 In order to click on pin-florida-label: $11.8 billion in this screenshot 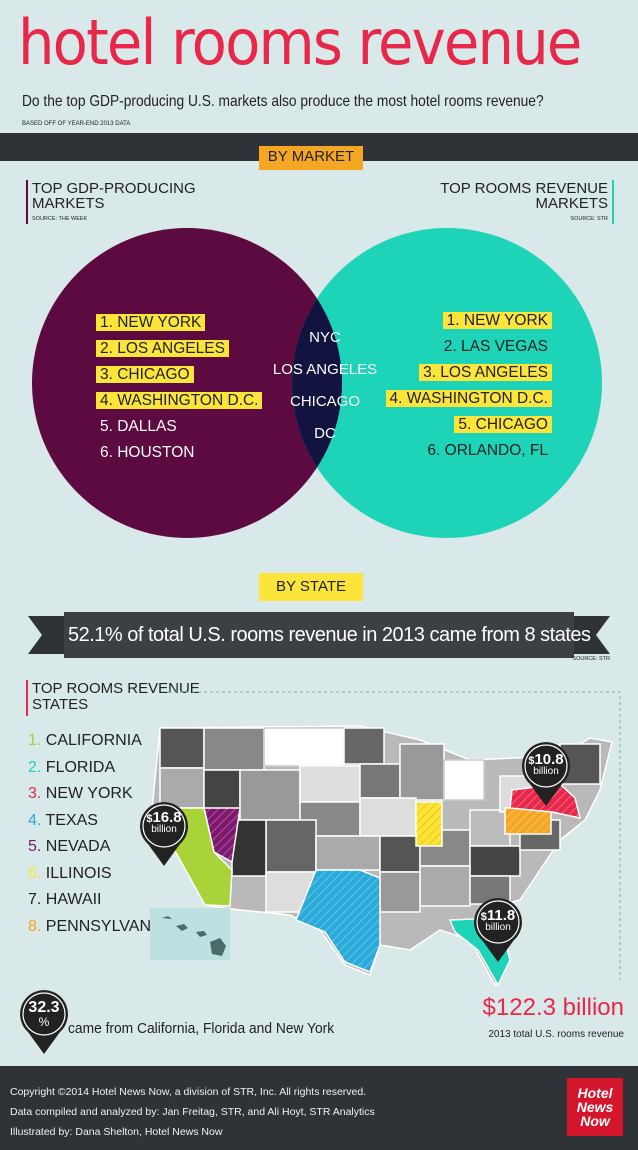, I will do `click(498, 920)`.